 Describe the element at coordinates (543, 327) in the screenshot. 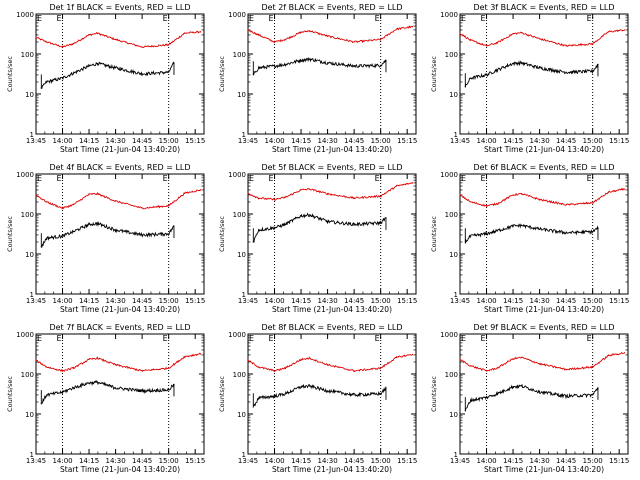

I see `panel-title: Det 9f BLACK = Events, RED = LLD` at that location.